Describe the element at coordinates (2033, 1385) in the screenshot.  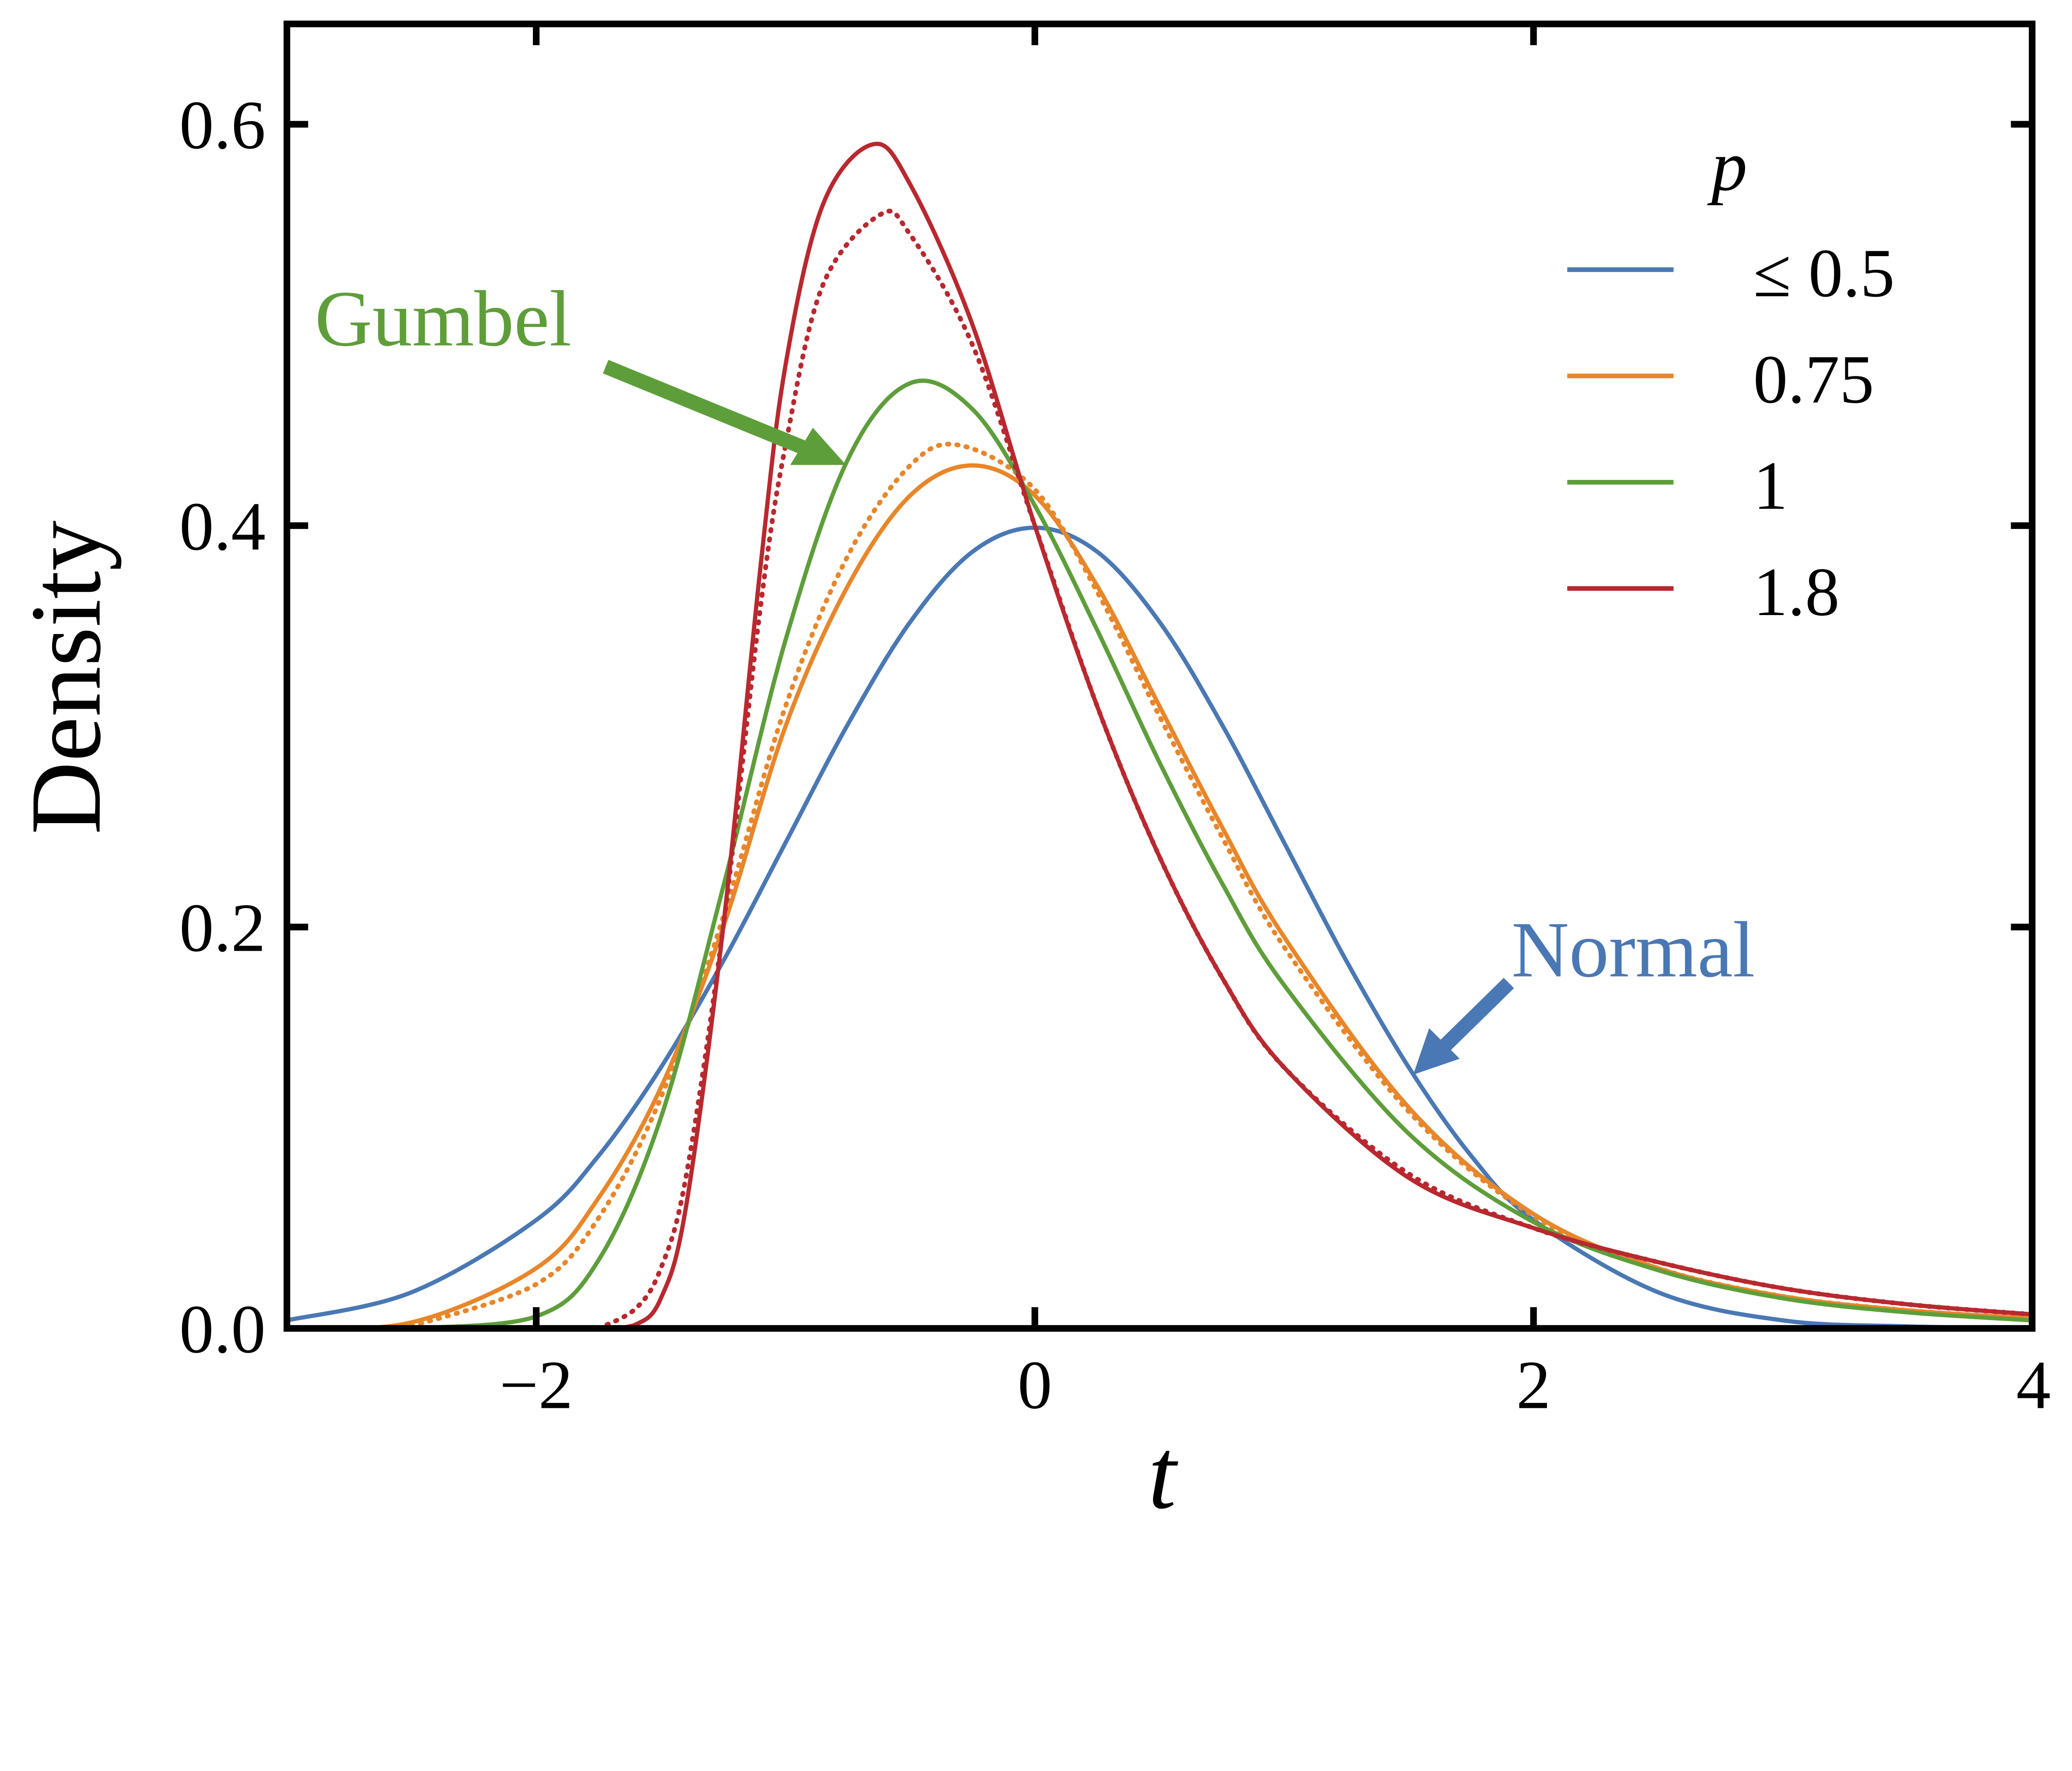
I see `x-tick-label: 4` at that location.